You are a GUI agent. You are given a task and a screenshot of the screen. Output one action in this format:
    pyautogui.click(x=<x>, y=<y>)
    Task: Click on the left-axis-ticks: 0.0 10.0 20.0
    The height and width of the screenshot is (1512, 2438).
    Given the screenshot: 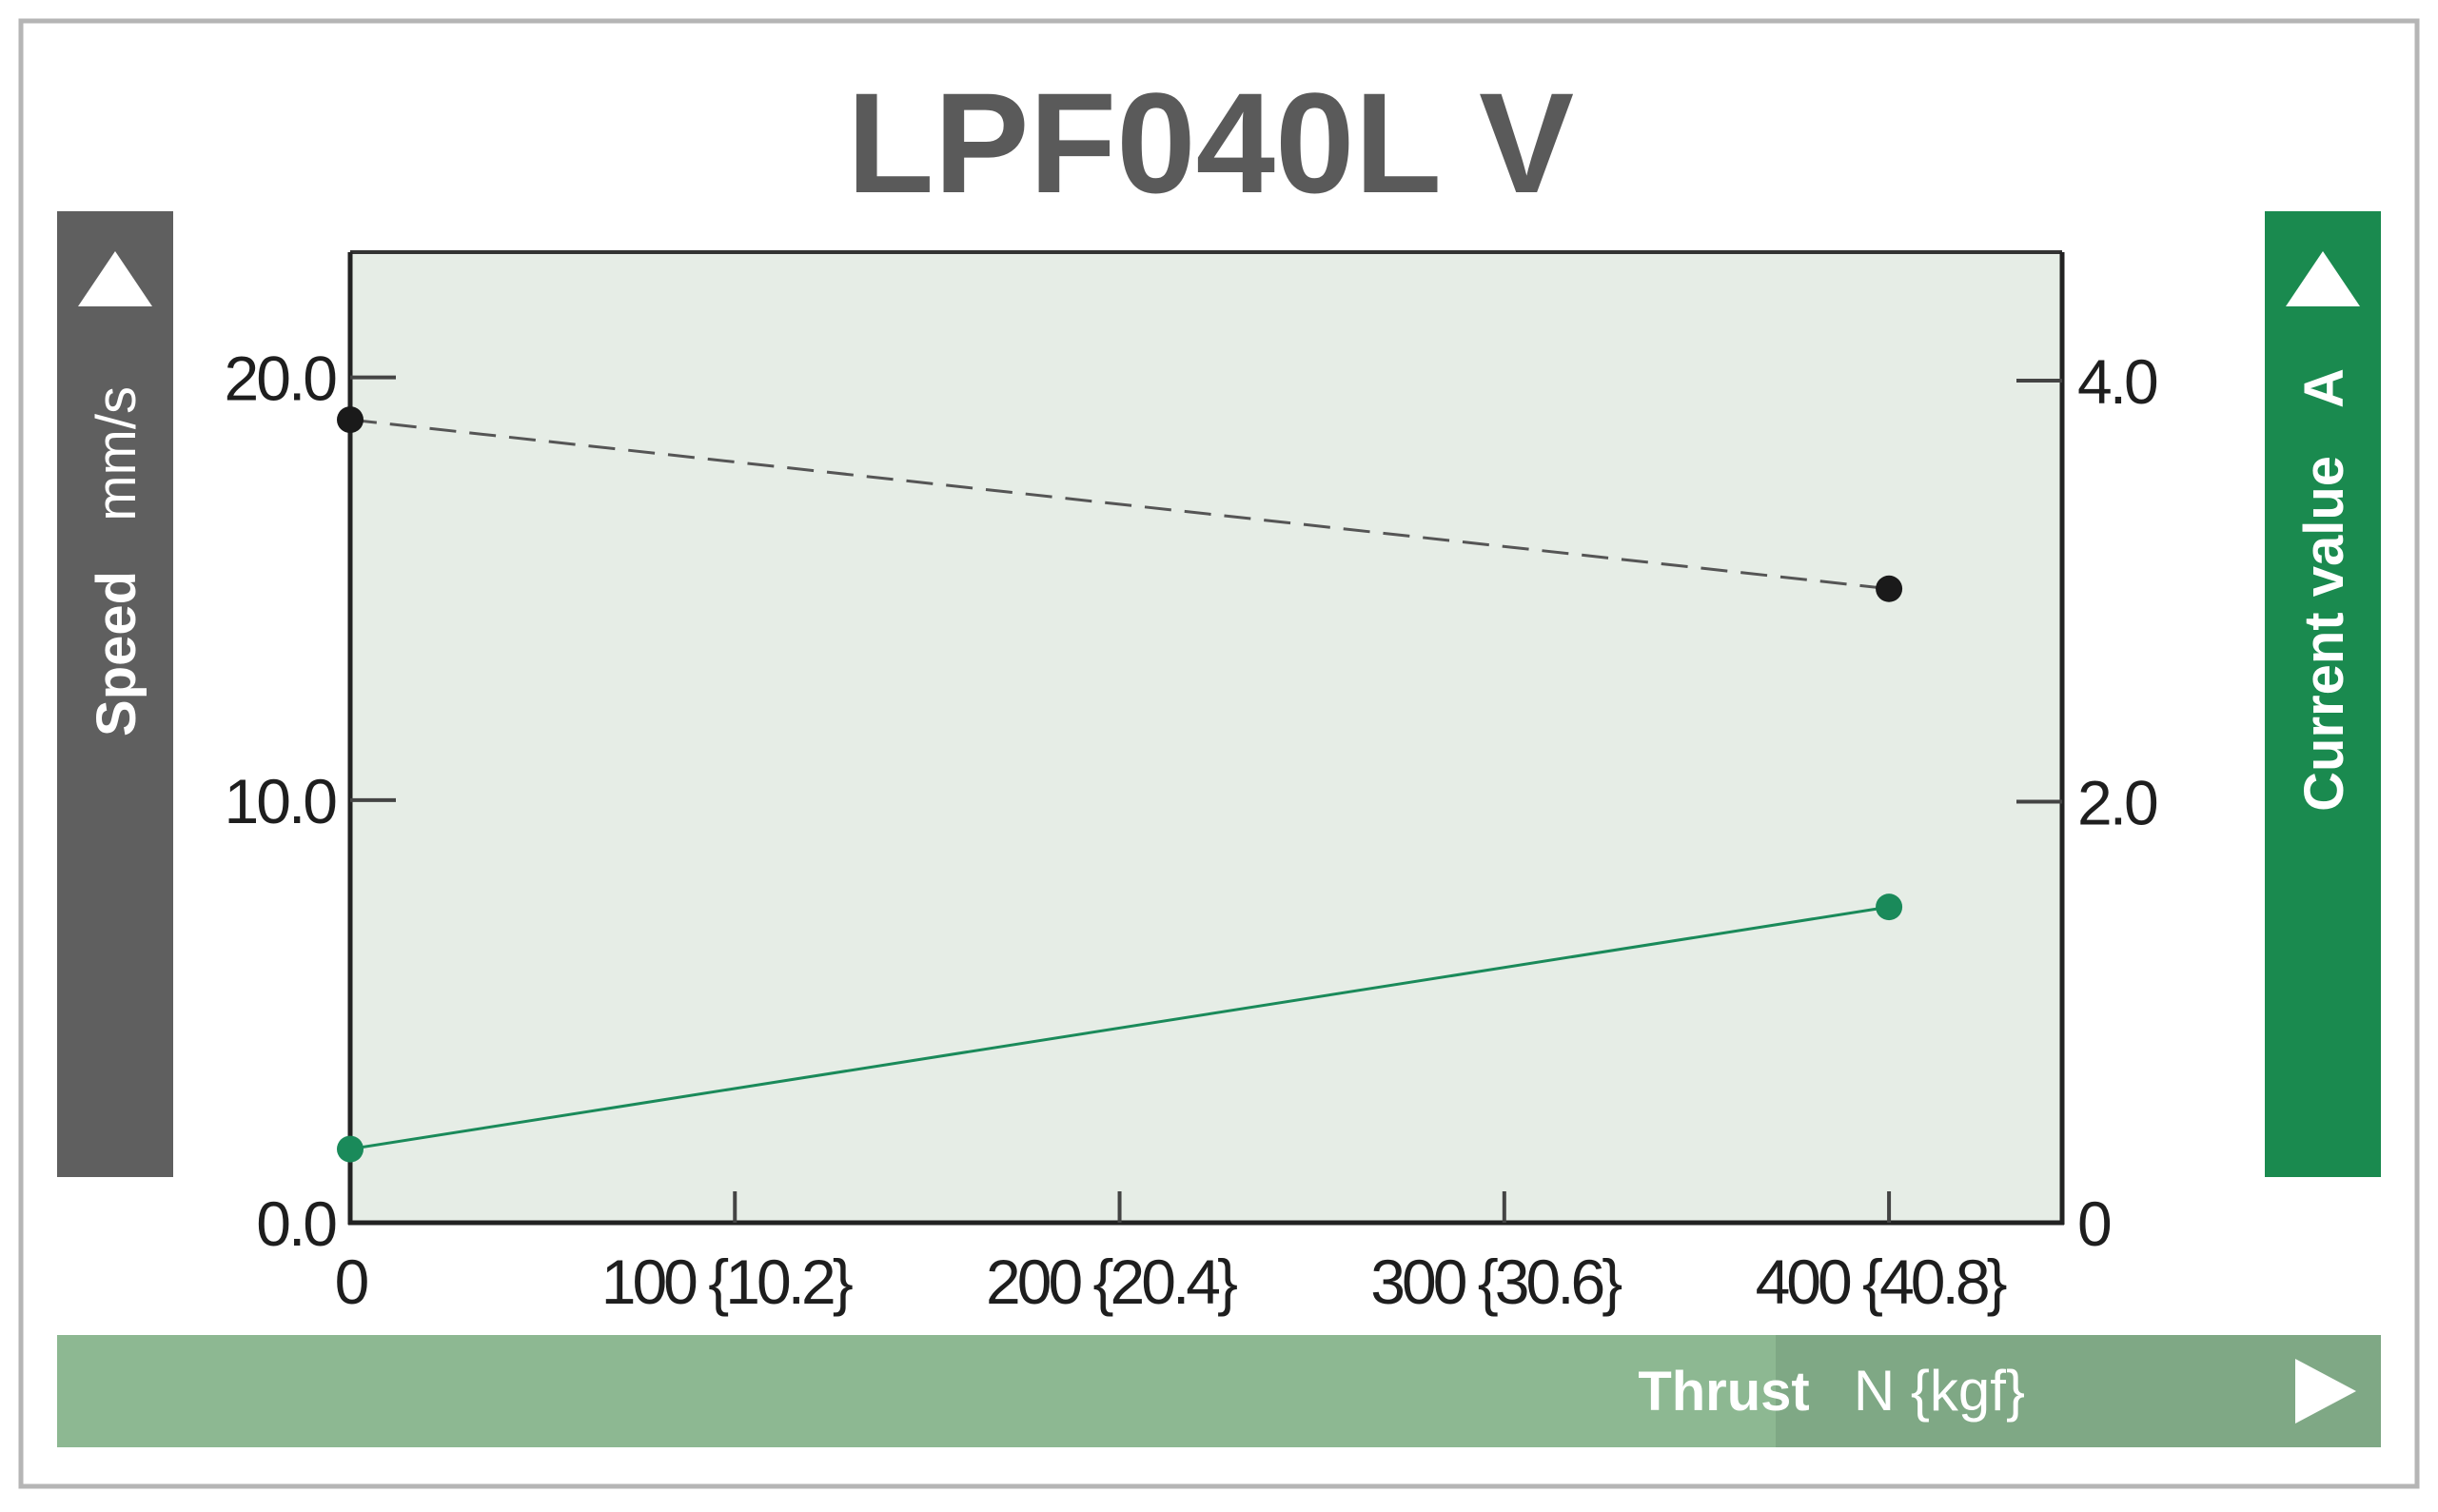 What is the action you would take?
    pyautogui.click(x=310, y=801)
    